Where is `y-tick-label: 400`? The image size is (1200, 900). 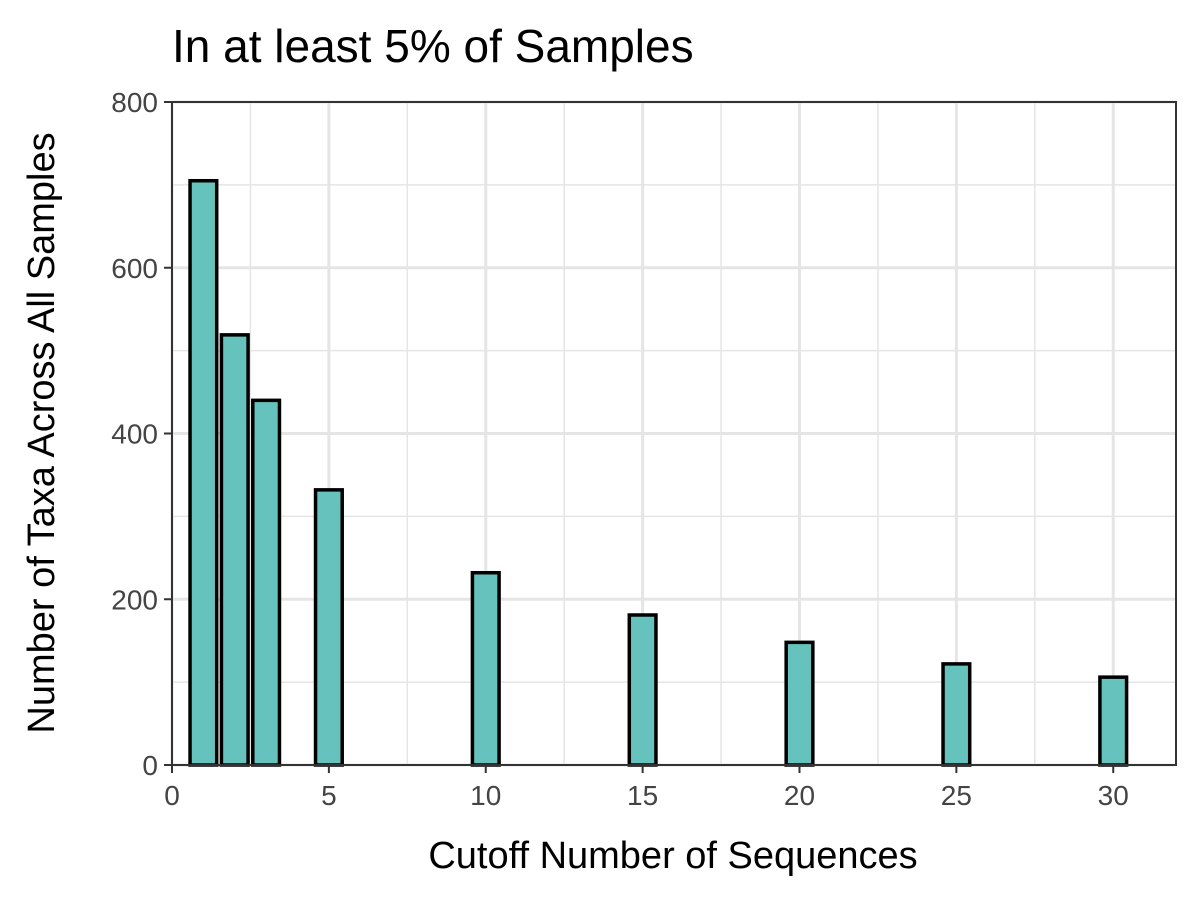
y-tick-label: 400 is located at coordinates (134, 434).